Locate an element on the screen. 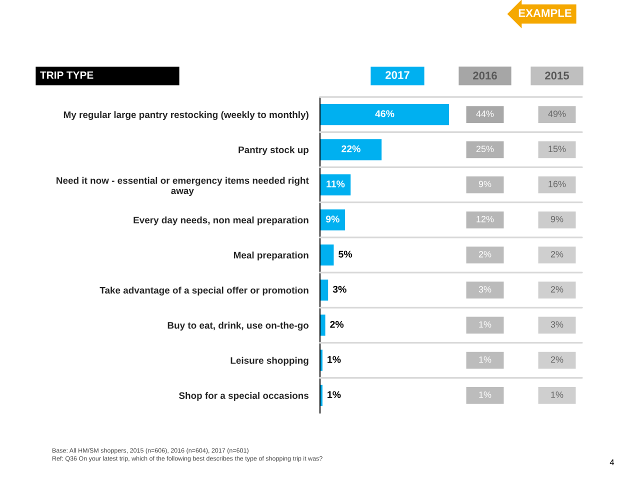 This screenshot has height=479, width=636. y-tick-label: My regular large pantry restocking (weekly to monthly) is located at coordinates (186, 115).